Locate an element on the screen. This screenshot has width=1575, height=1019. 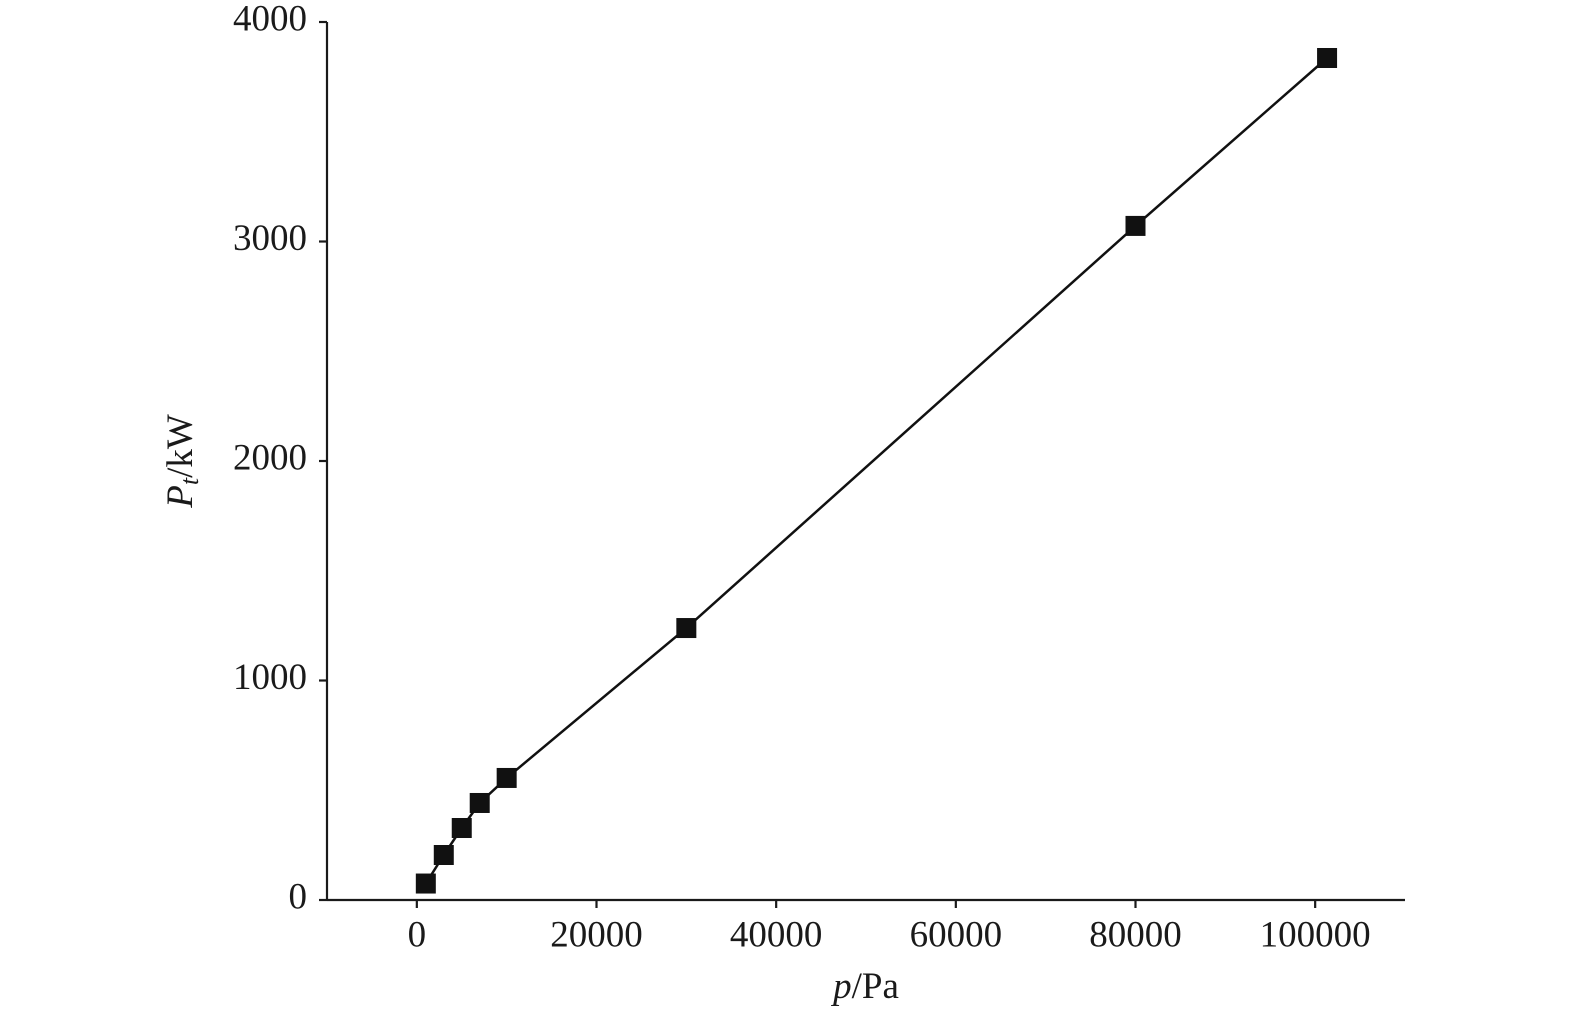
y-tick-label: 0 is located at coordinates (298, 896).